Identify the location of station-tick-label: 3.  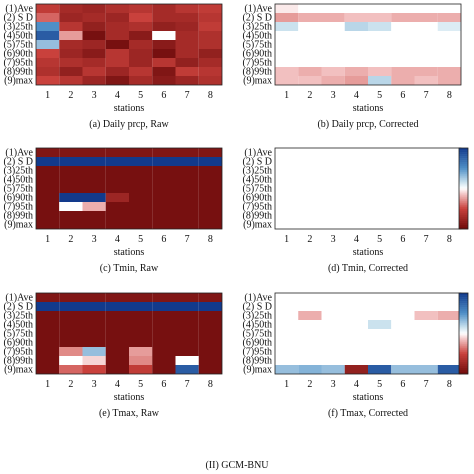
(333, 384).